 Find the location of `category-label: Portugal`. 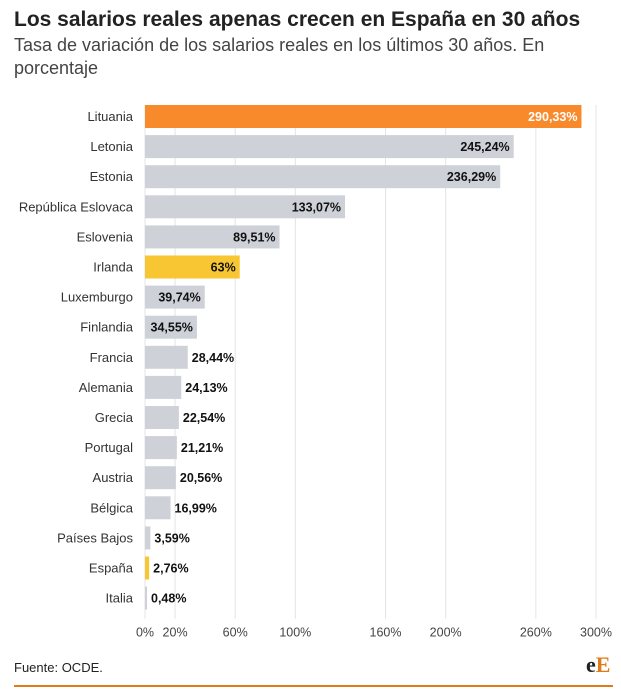

category-label: Portugal is located at coordinates (109, 447).